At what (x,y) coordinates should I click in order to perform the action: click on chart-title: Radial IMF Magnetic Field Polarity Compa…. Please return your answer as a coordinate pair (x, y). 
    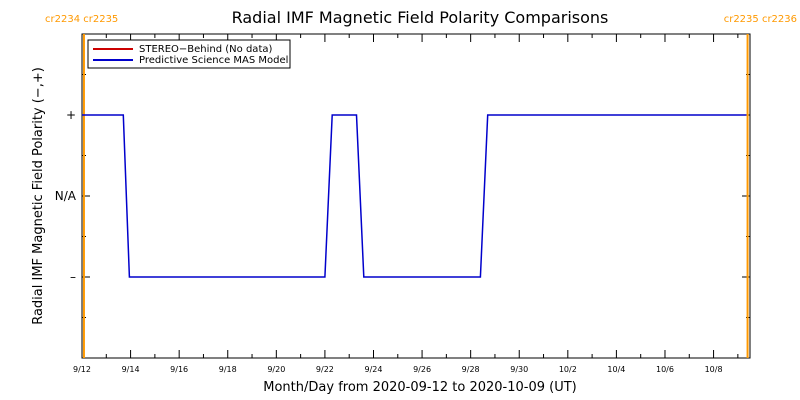
    Looking at the image, I should click on (420, 17).